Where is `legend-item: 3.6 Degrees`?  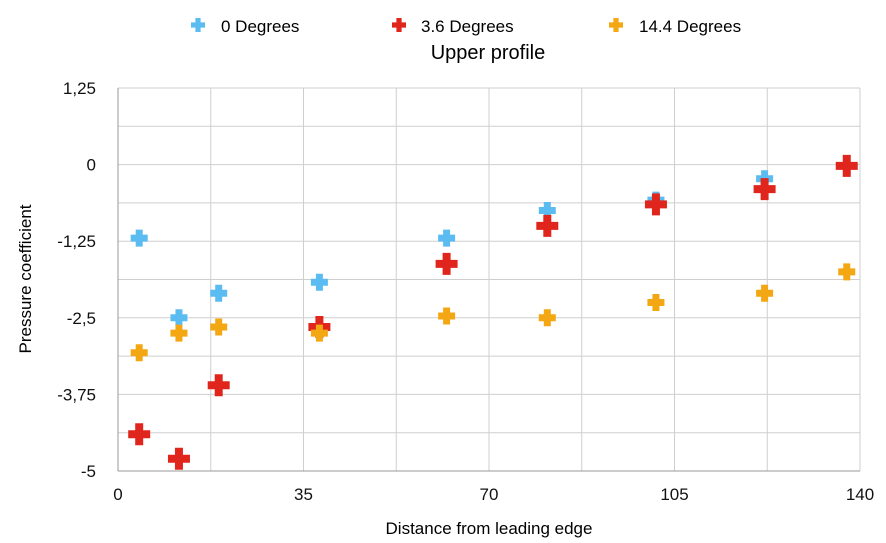 legend-item: 3.6 Degrees is located at coordinates (453, 26).